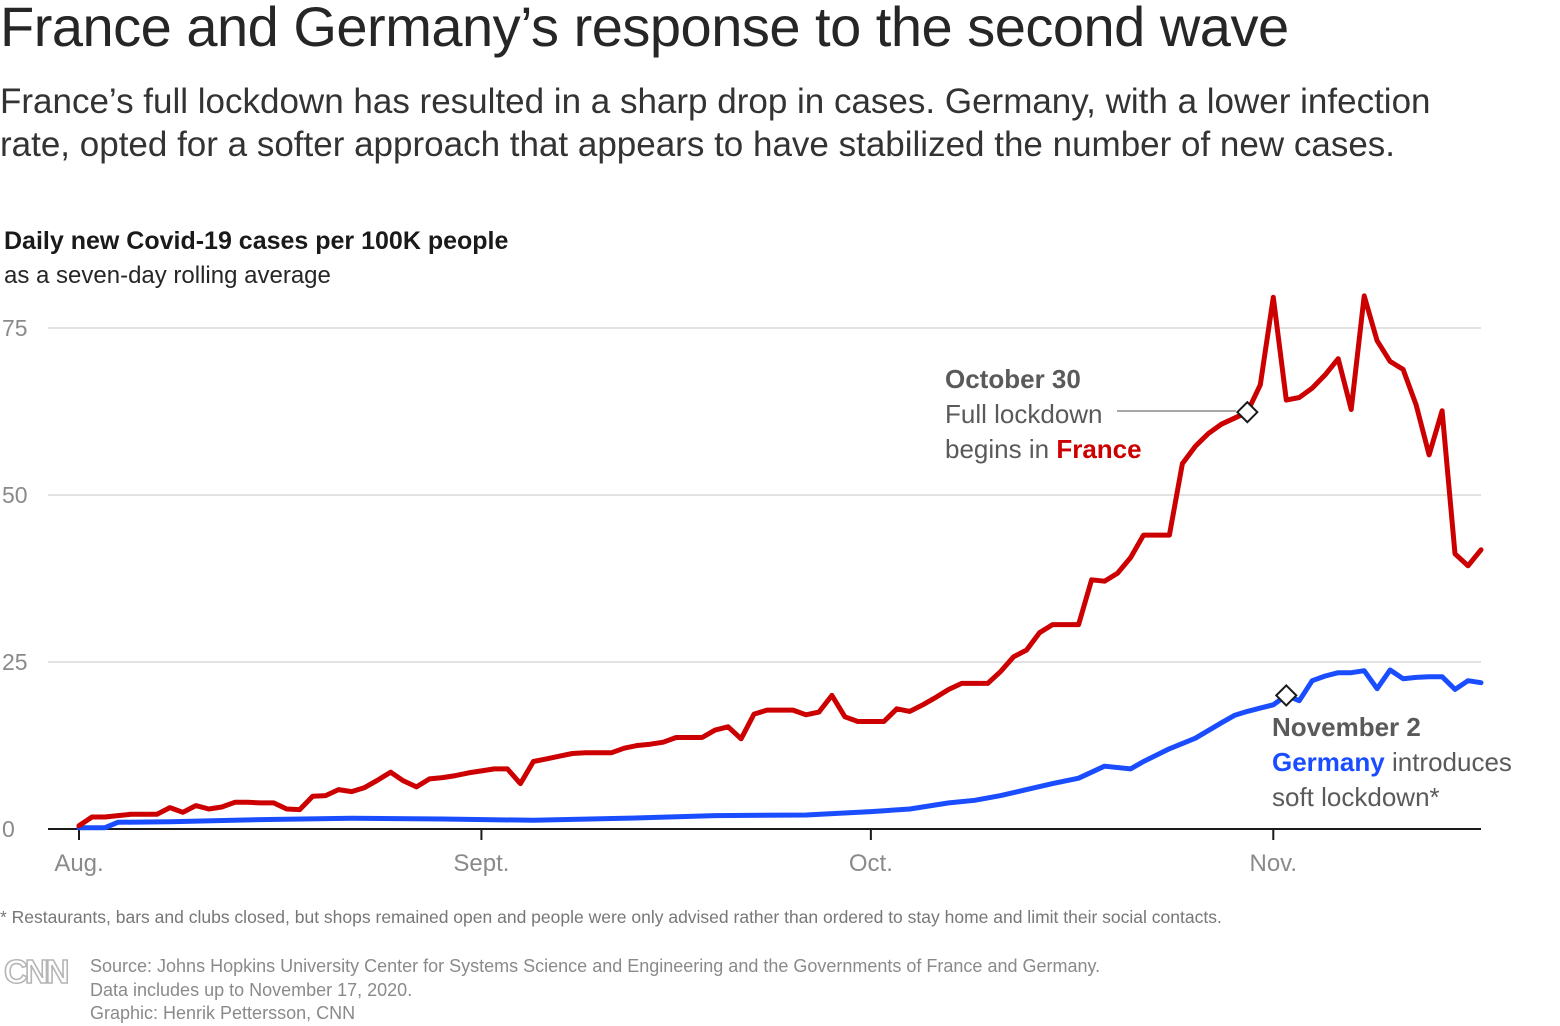 The width and height of the screenshot is (1560, 1026). I want to click on germany-annotation-line1: Germany introduces, so click(1392, 762).